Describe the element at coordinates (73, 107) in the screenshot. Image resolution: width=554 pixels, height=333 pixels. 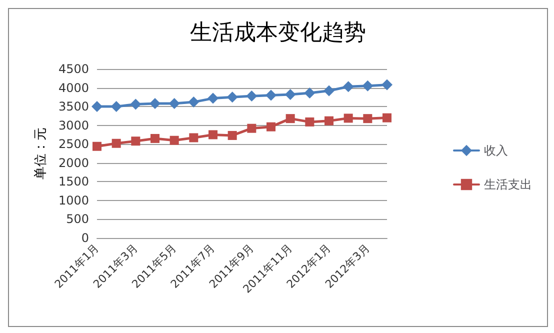
I see `y-tick-label: 3500` at that location.